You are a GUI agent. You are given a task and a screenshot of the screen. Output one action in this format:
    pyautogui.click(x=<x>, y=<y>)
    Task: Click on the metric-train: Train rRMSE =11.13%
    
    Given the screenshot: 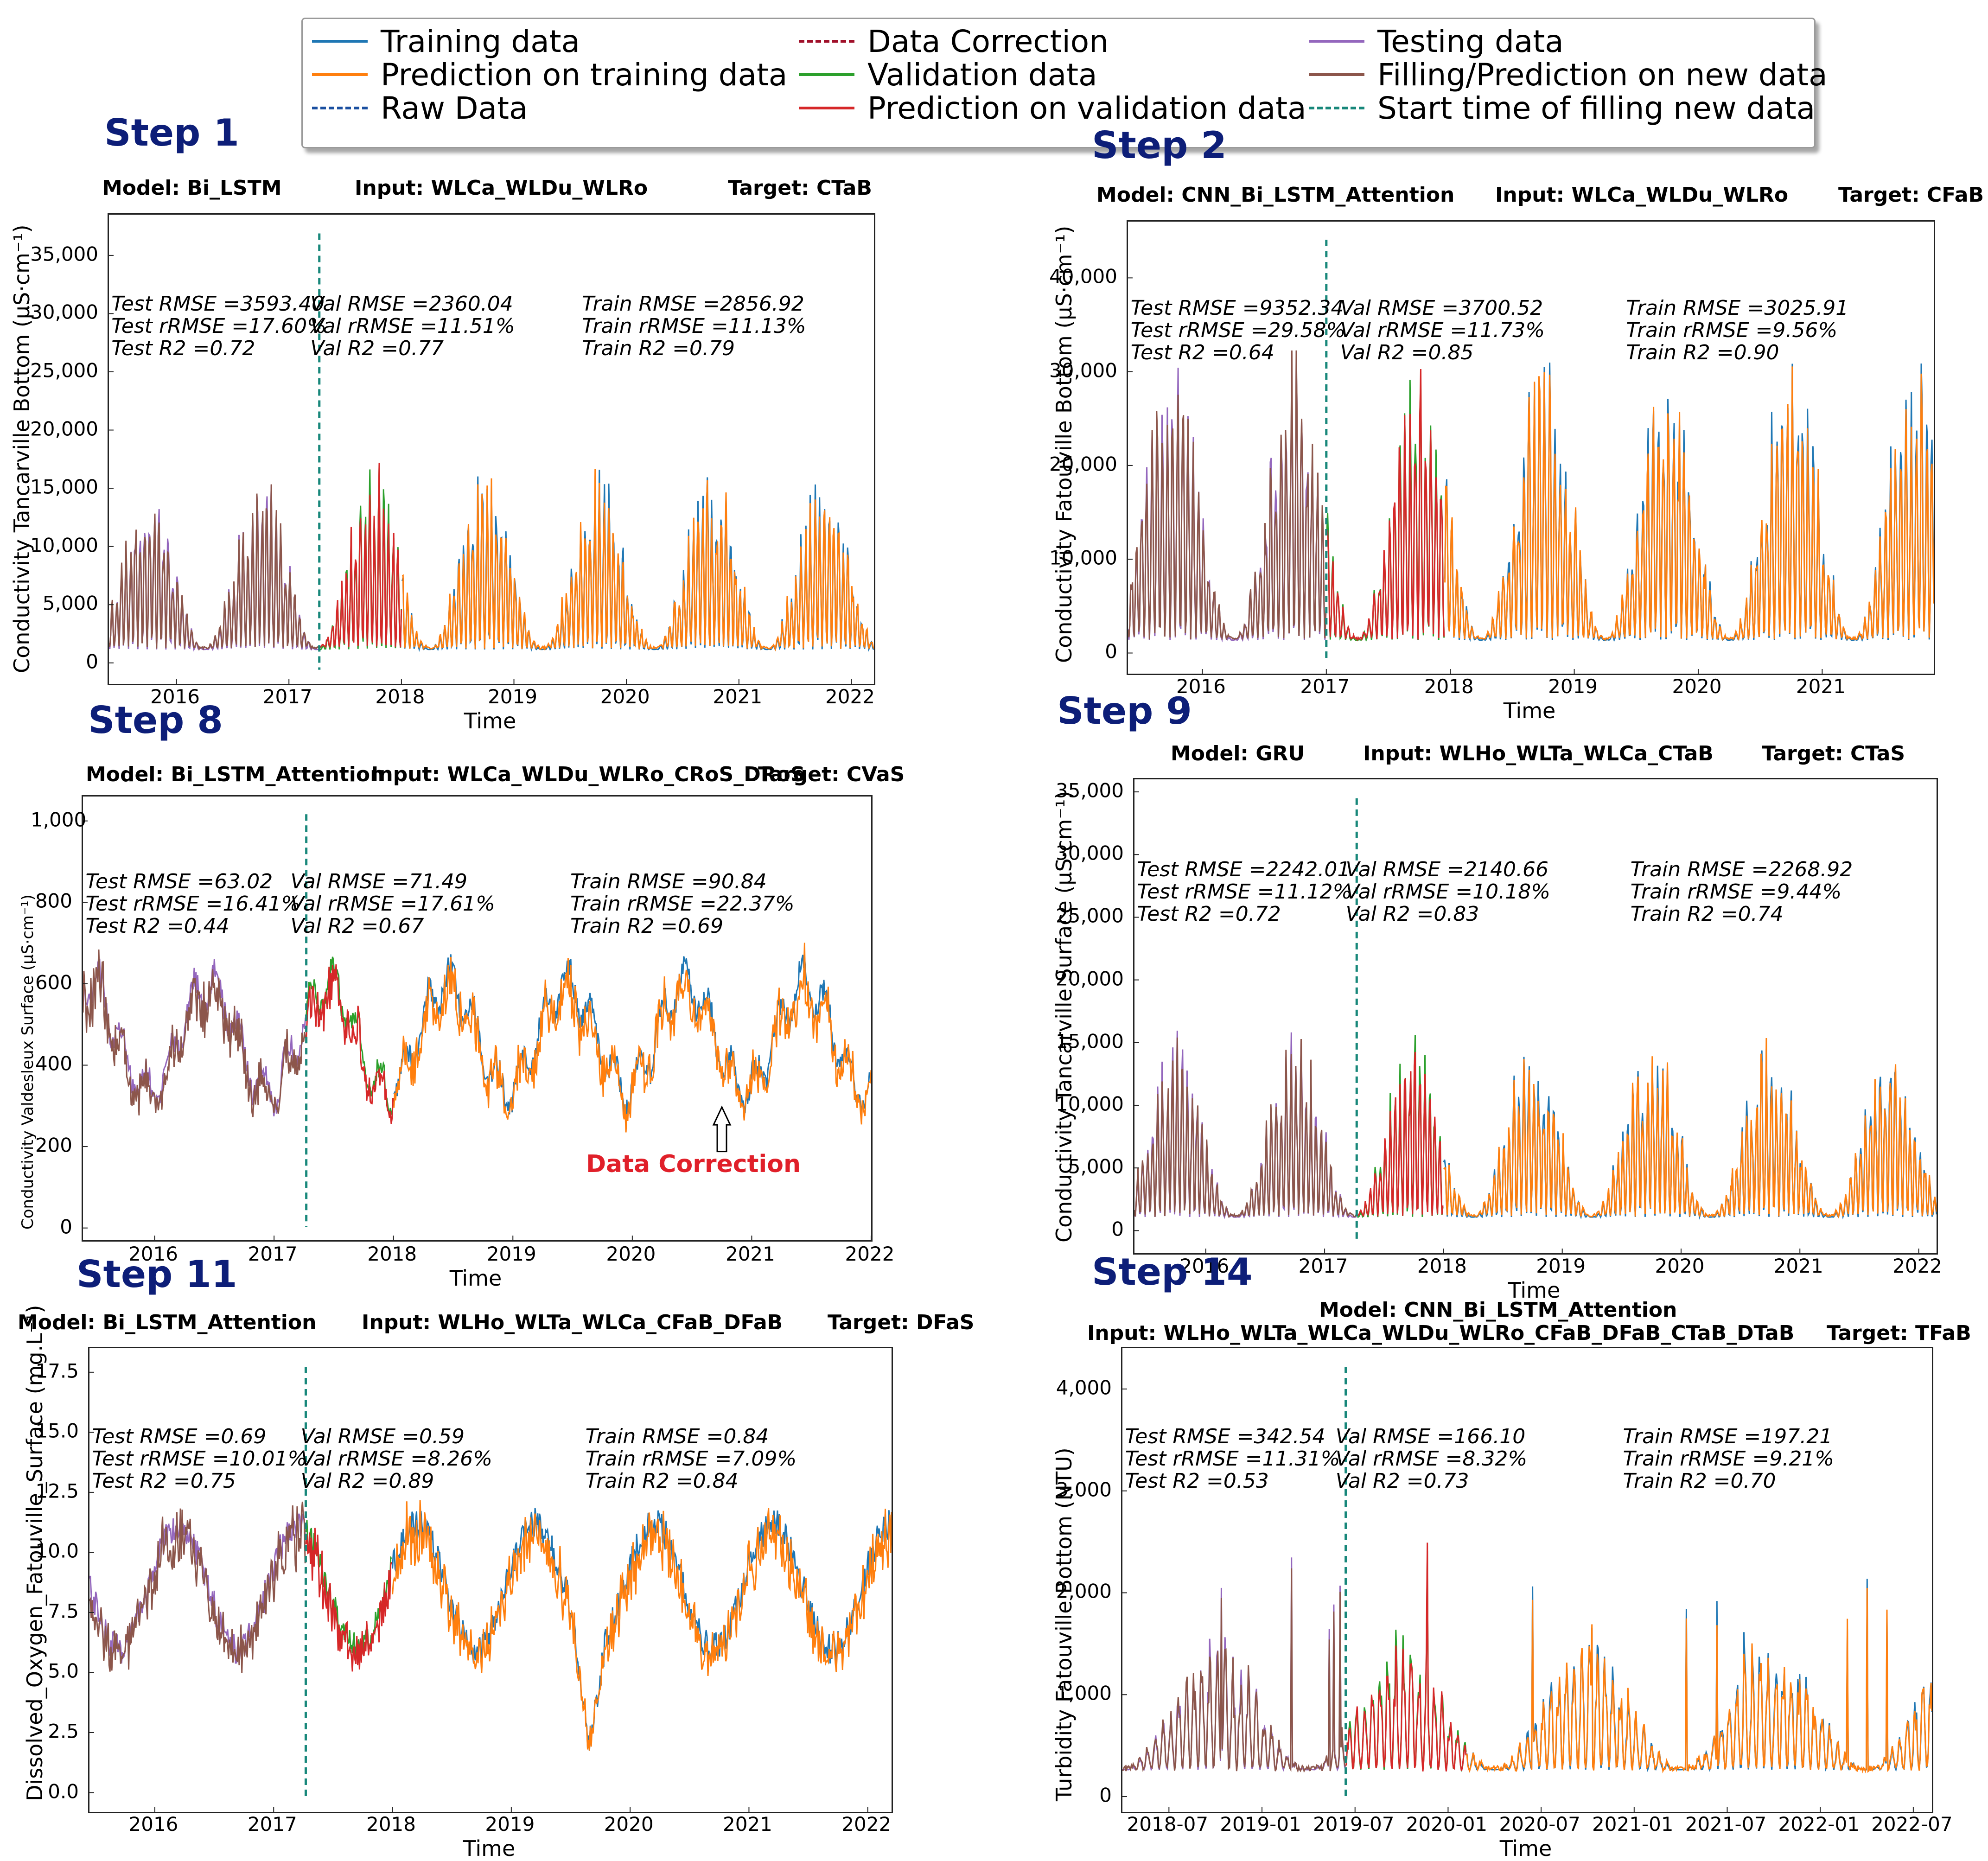 What is the action you would take?
    pyautogui.click(x=694, y=326)
    